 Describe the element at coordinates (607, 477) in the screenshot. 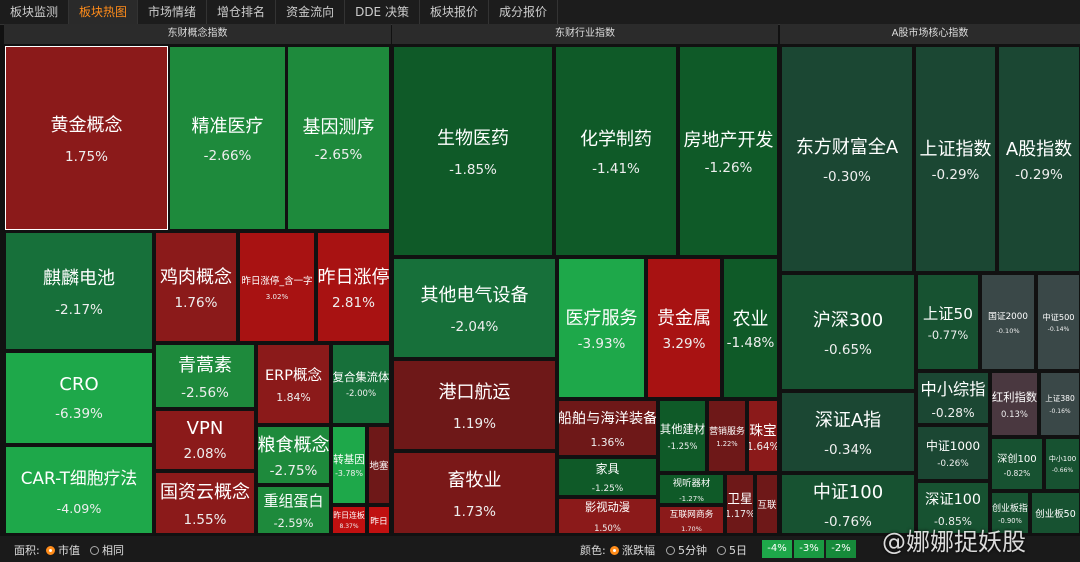

I see `heatmap-tile: 家具 -1.25%` at that location.